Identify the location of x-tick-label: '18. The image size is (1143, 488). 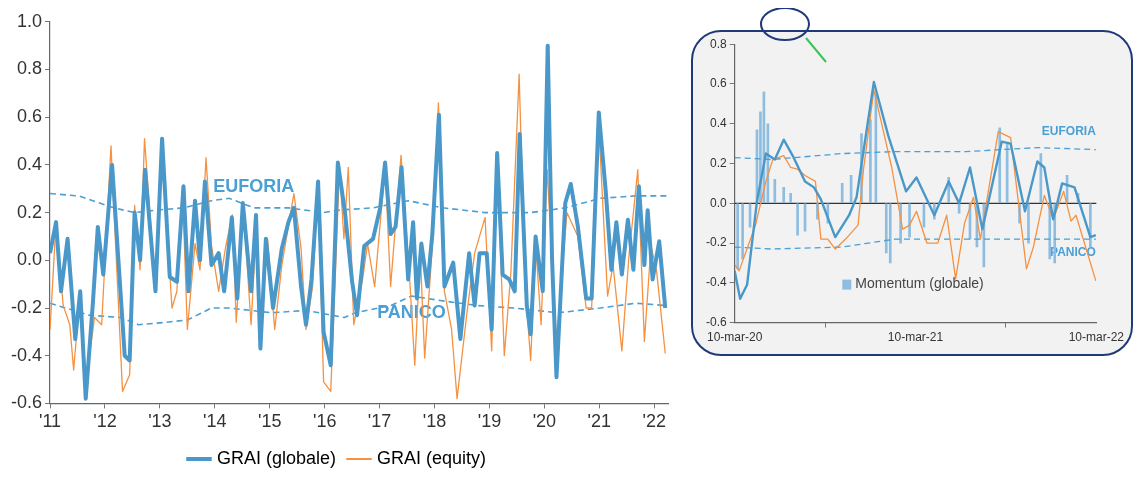
(434, 421).